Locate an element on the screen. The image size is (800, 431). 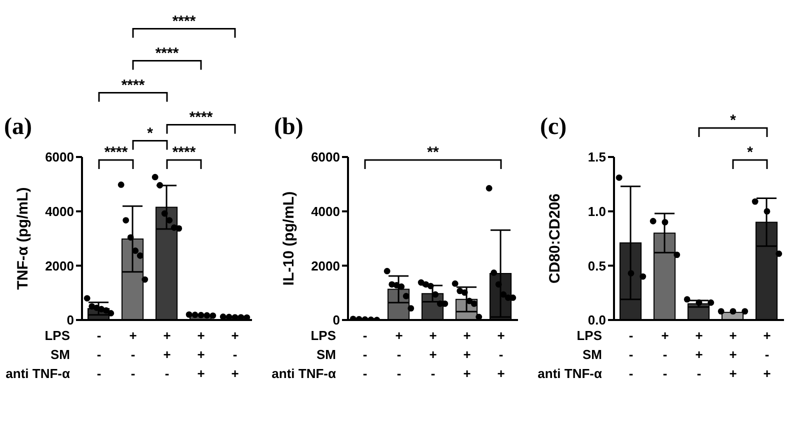
chart-title: (c) is located at coordinates (553, 127).